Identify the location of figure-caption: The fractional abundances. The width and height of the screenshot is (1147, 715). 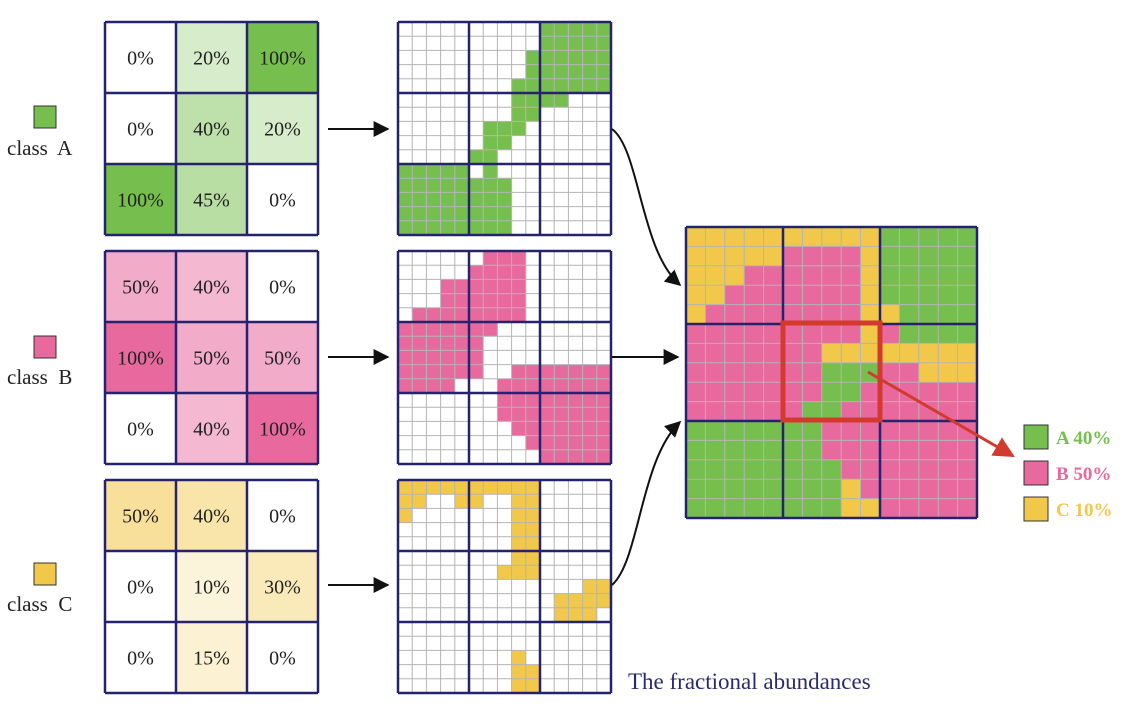
(749, 681).